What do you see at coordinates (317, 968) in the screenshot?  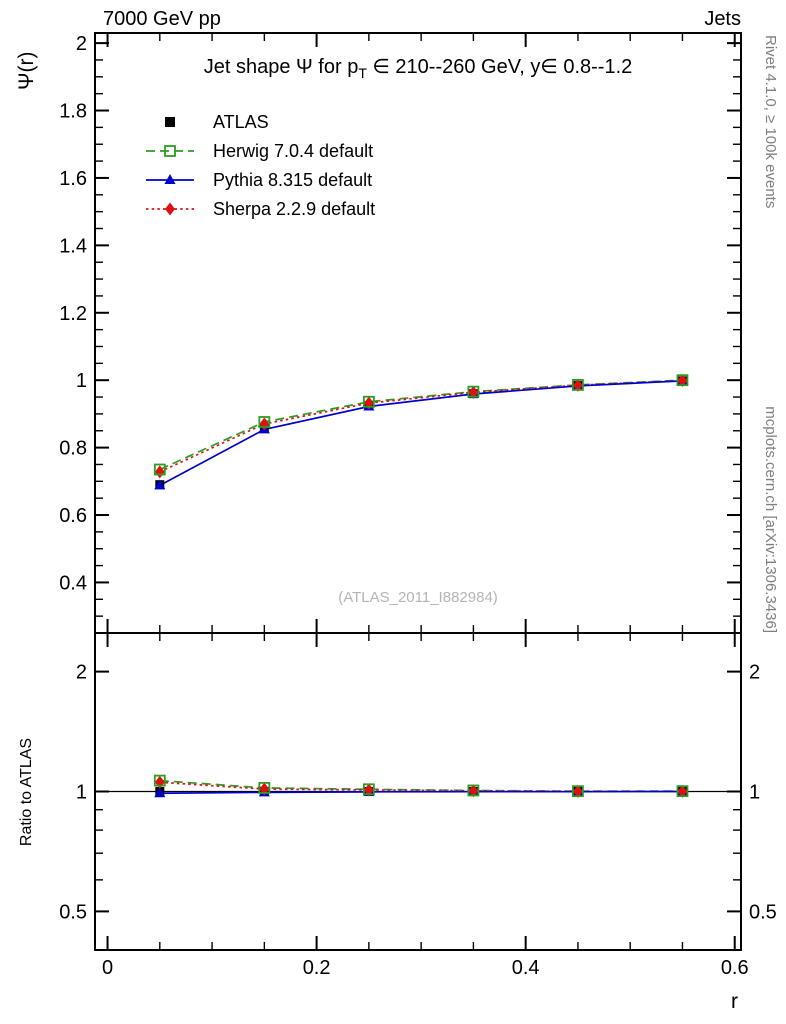 I see `svg-text: 0.2` at bounding box center [317, 968].